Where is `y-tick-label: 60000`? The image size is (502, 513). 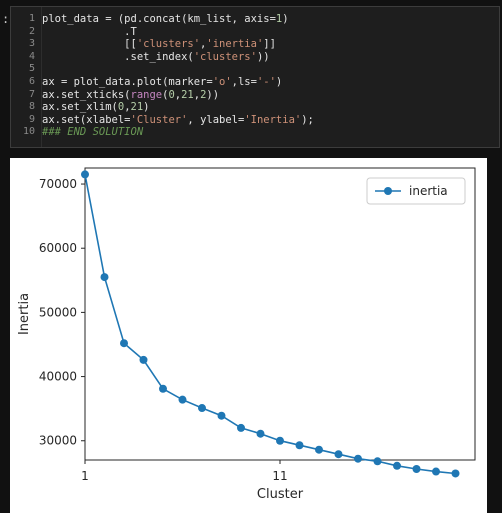 y-tick-label: 60000 is located at coordinates (58, 248).